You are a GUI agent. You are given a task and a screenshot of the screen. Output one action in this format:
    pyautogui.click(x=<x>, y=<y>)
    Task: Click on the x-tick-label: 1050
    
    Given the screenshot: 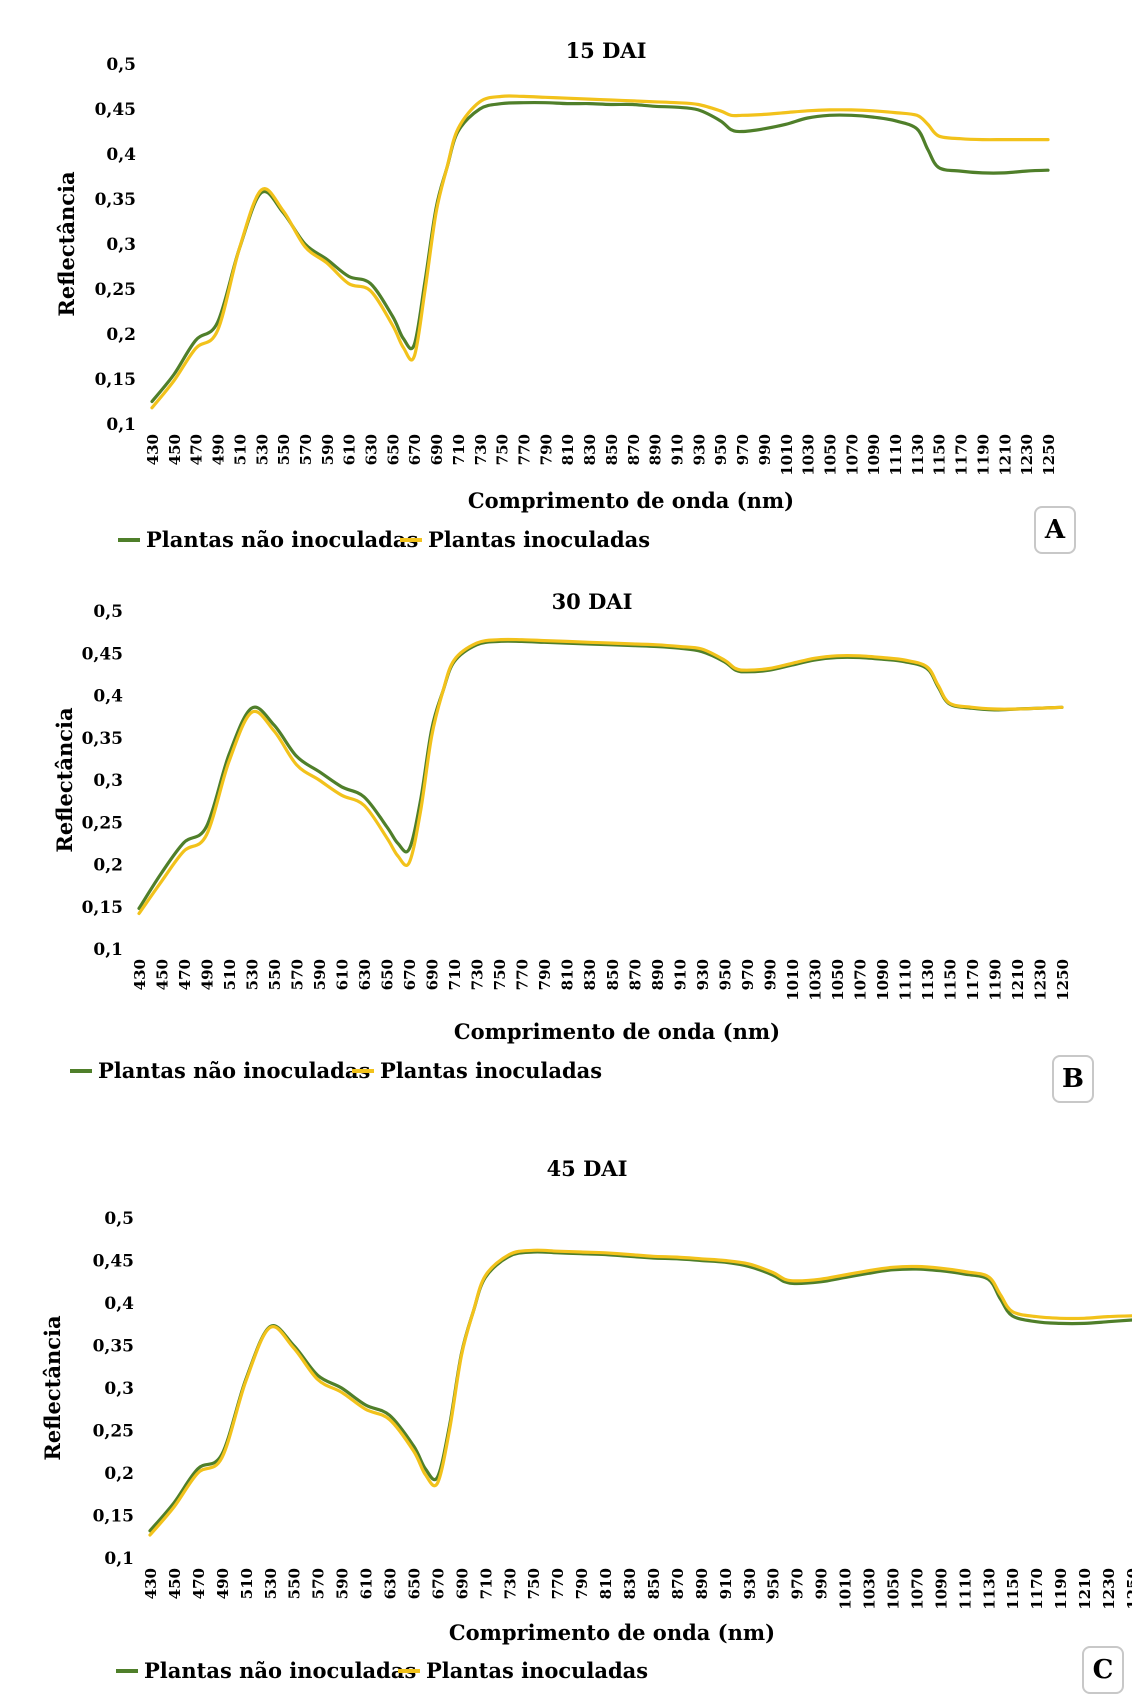 What is the action you would take?
    pyautogui.click(x=838, y=980)
    